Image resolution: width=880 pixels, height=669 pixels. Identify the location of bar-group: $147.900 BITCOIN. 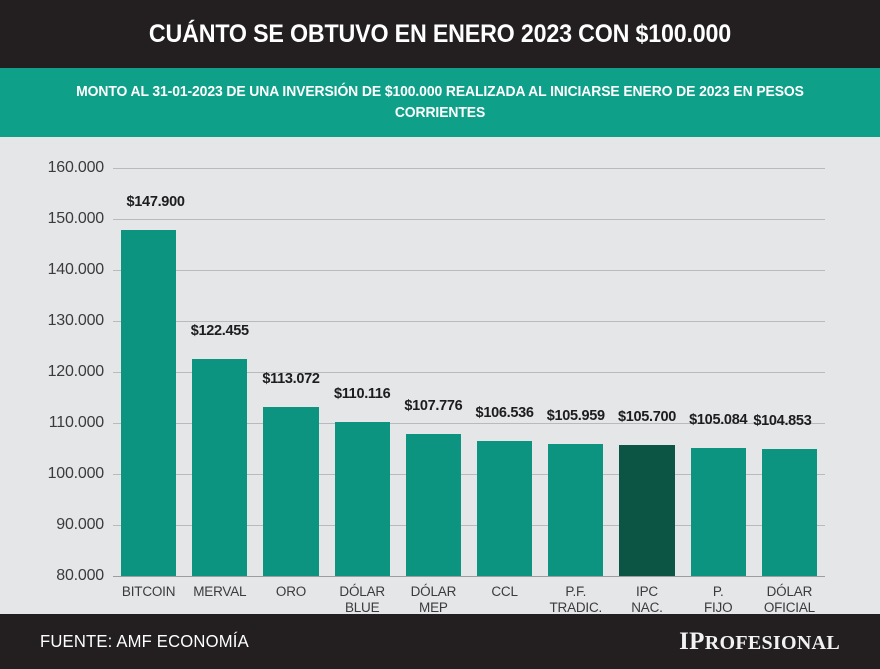
(149, 383).